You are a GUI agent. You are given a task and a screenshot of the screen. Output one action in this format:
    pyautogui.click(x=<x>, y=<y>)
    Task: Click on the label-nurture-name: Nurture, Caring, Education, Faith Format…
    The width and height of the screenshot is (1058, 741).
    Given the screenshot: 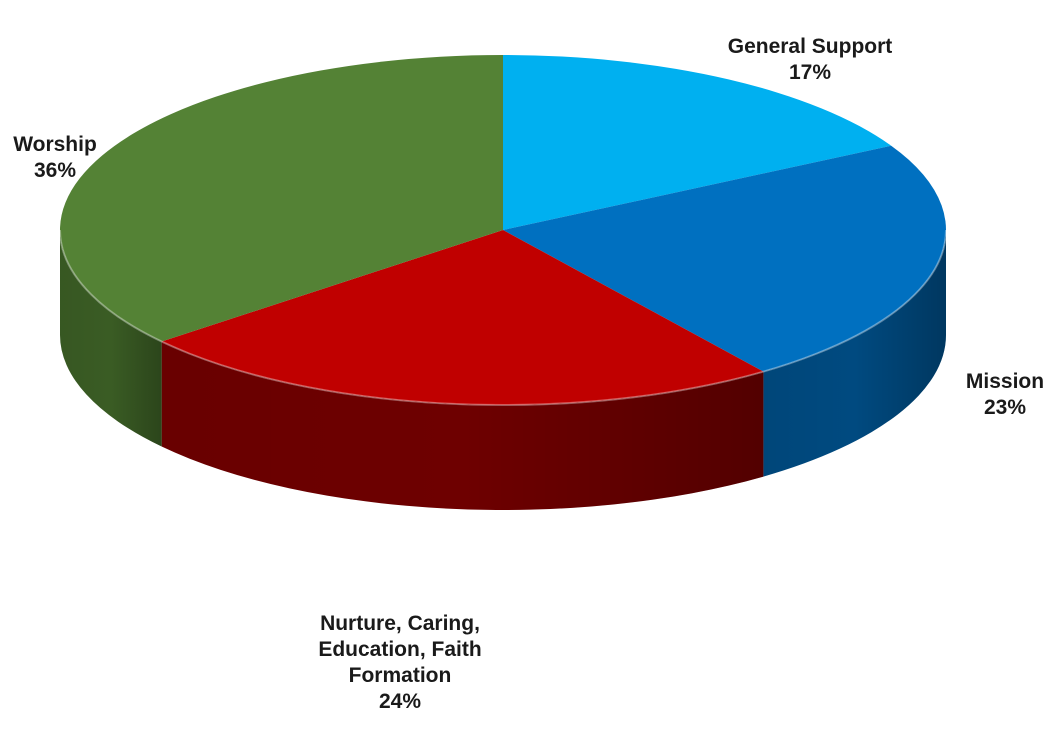 What is the action you would take?
    pyautogui.click(x=400, y=649)
    